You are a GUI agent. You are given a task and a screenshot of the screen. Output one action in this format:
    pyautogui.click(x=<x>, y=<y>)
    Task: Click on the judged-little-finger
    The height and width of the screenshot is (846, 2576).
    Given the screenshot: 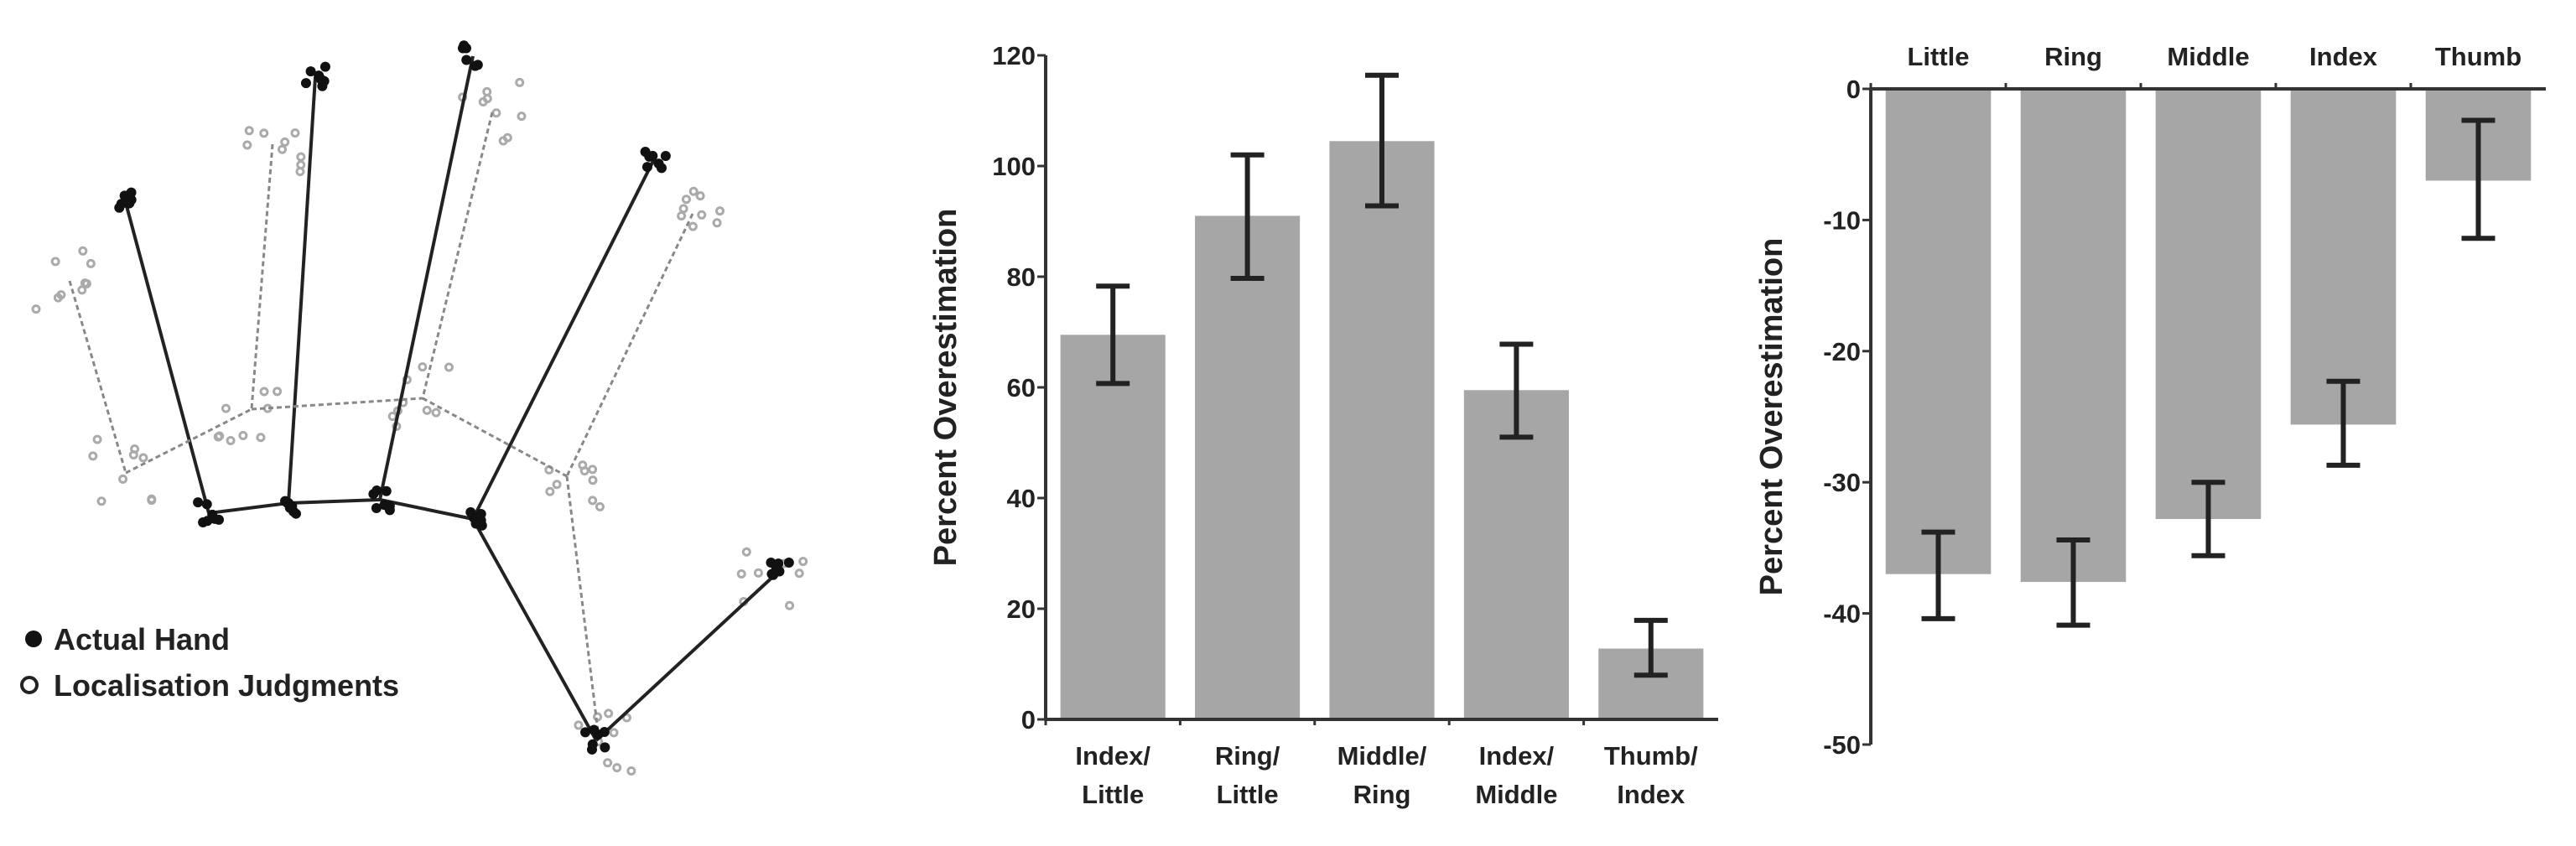 What is the action you would take?
    pyautogui.click(x=97, y=377)
    